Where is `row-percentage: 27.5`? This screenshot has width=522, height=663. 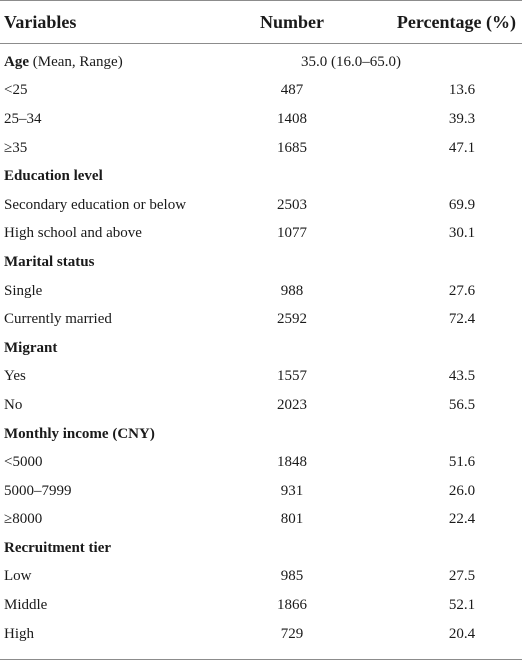
row-percentage: 27.5 is located at coordinates (462, 576).